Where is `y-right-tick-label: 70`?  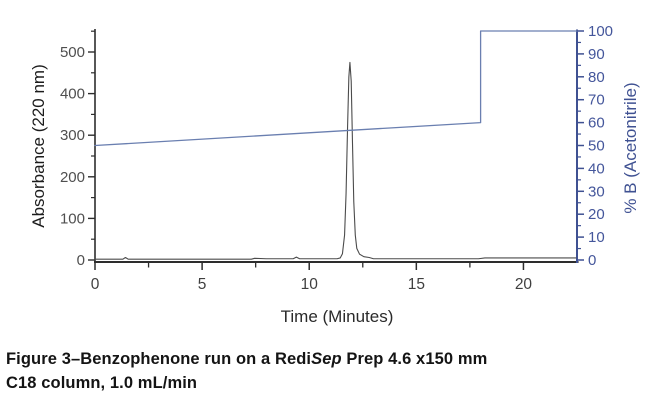 y-right-tick-label: 70 is located at coordinates (596, 100).